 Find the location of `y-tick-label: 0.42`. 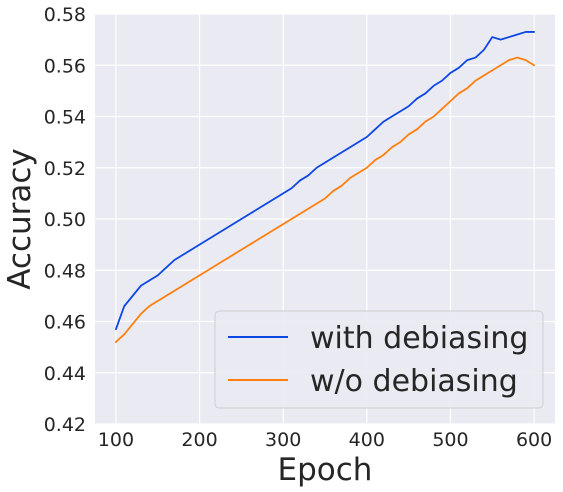

y-tick-label: 0.42 is located at coordinates (65, 425).